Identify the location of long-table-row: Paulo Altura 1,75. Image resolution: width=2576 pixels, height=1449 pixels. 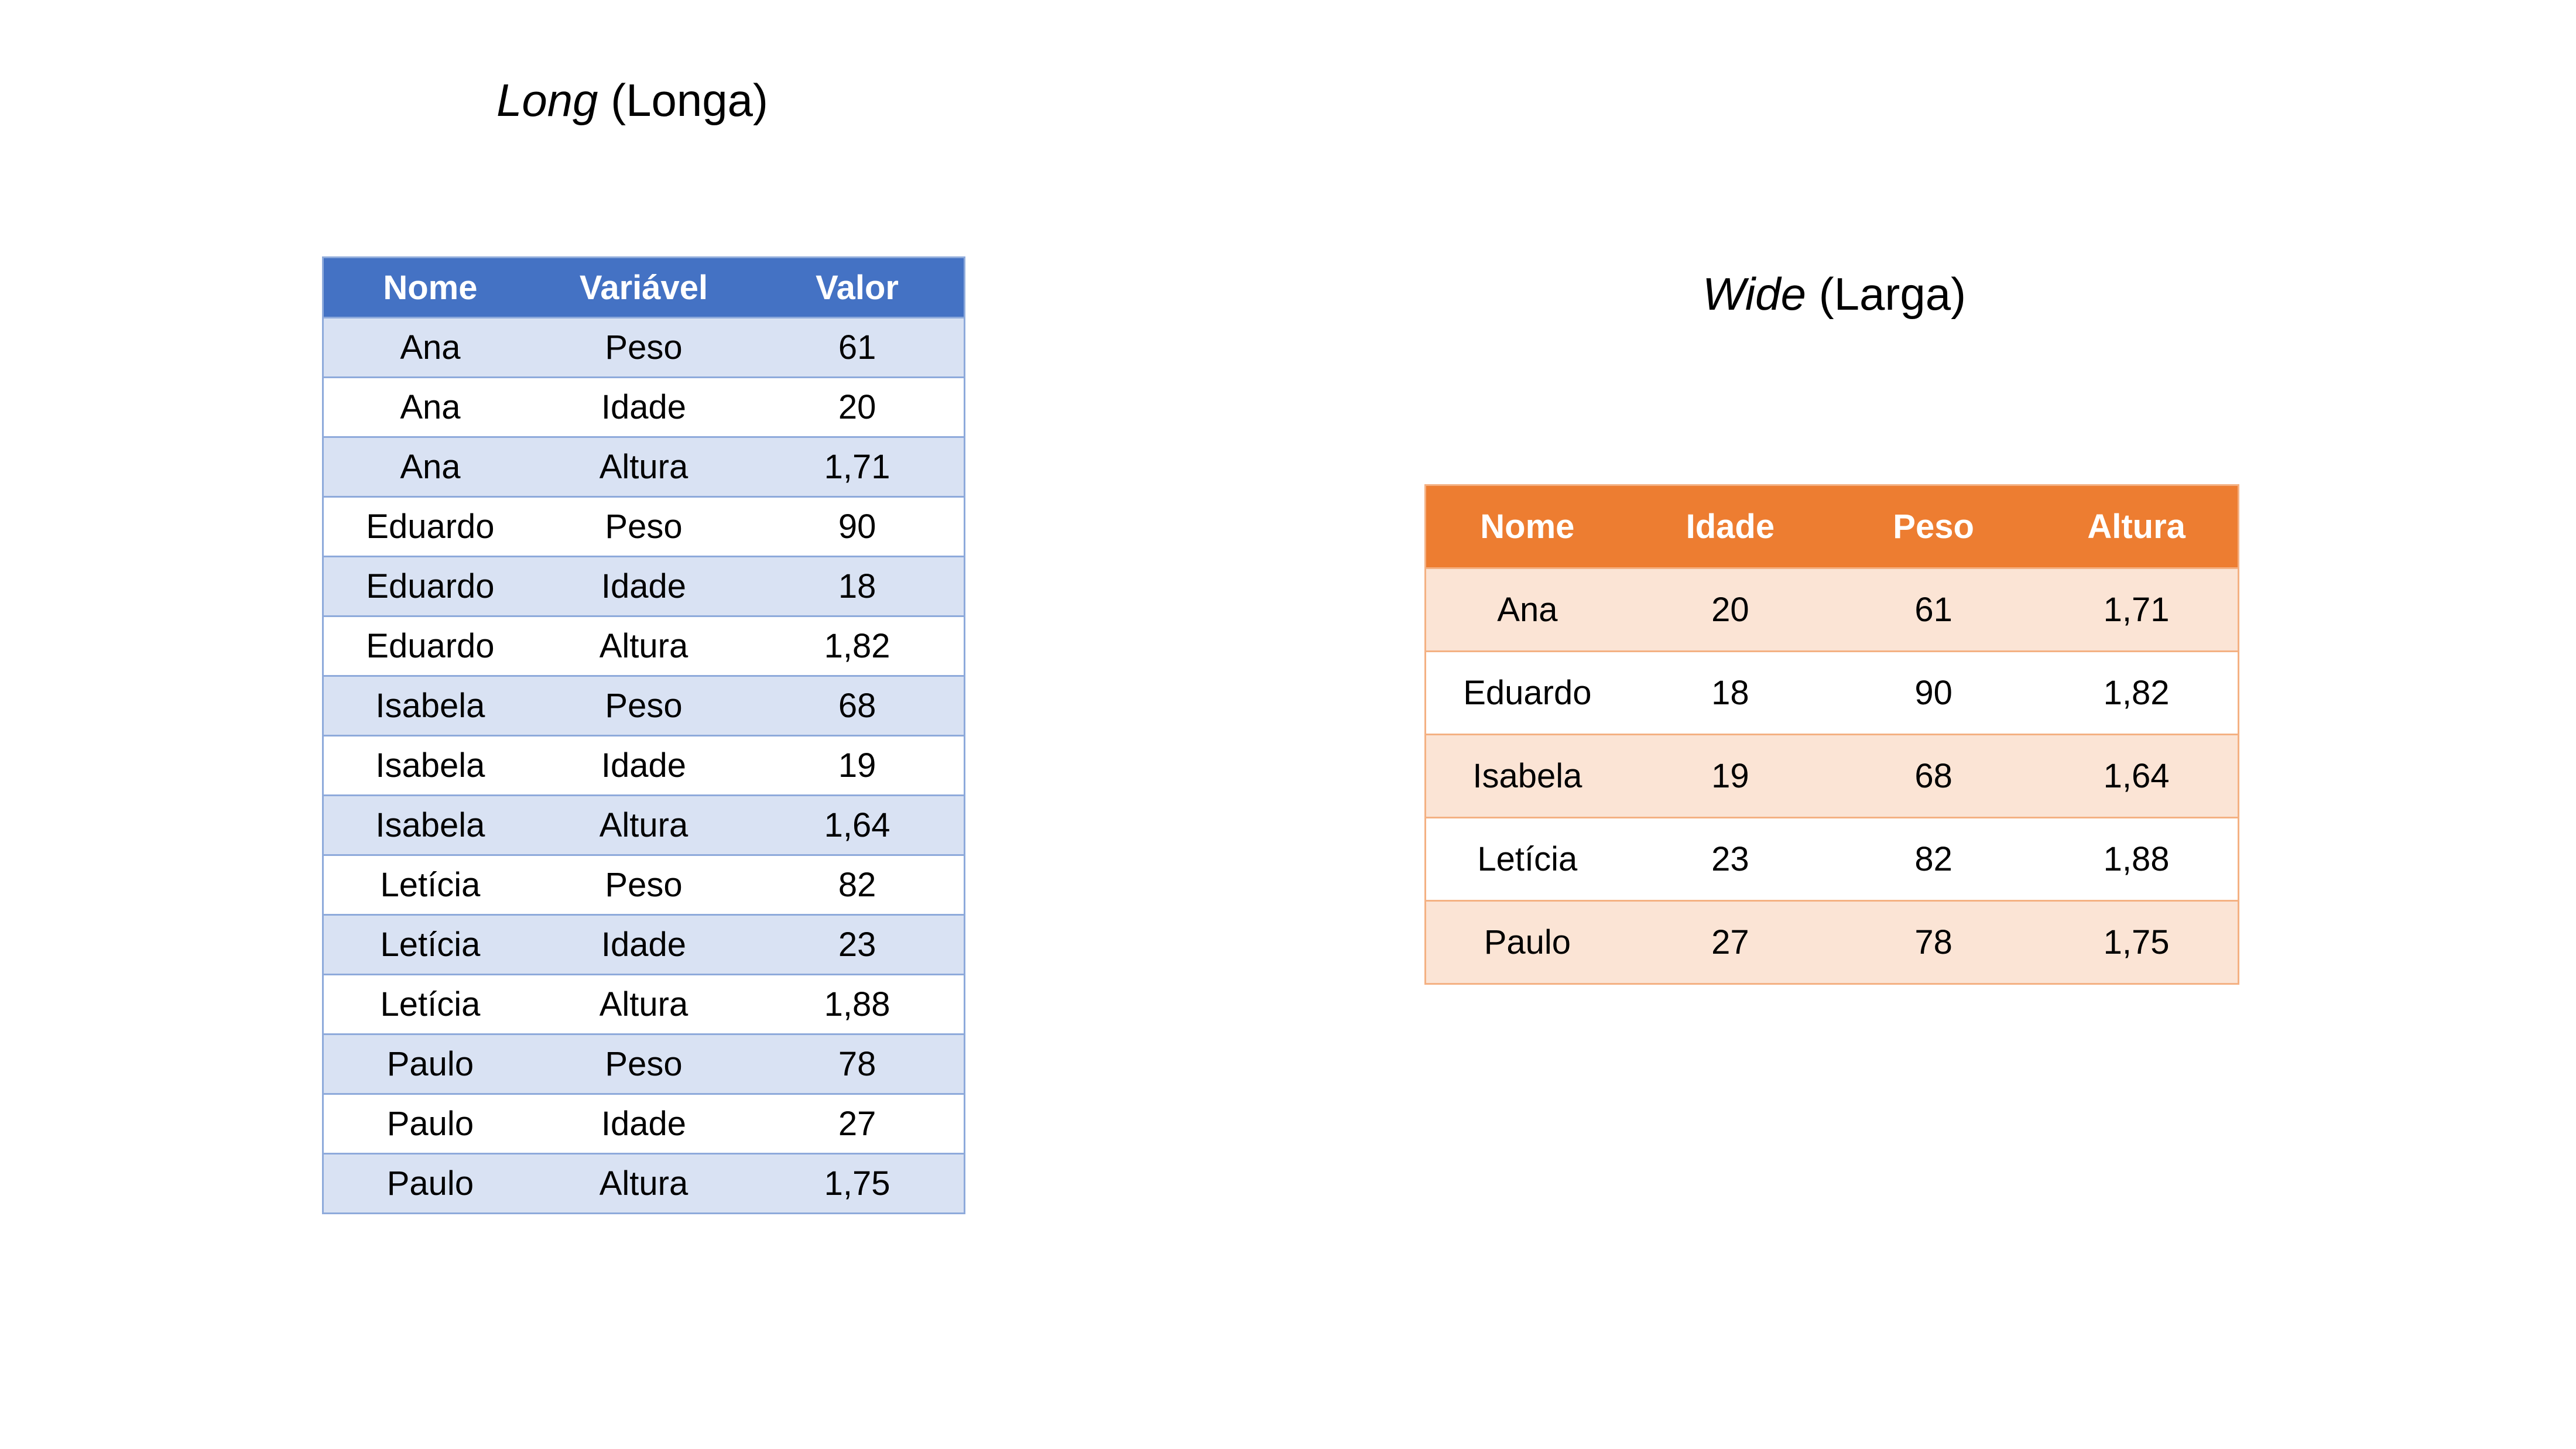
(644, 1183).